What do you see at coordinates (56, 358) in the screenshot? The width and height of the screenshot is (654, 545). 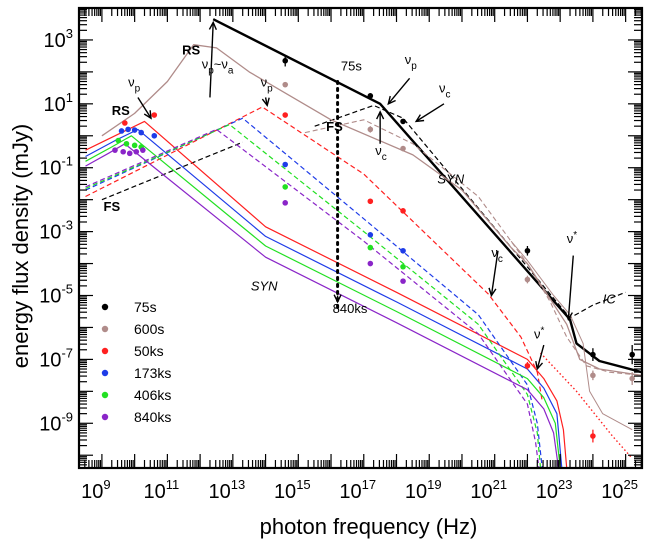 I see `y-tick-label: 10⁻⁷` at bounding box center [56, 358].